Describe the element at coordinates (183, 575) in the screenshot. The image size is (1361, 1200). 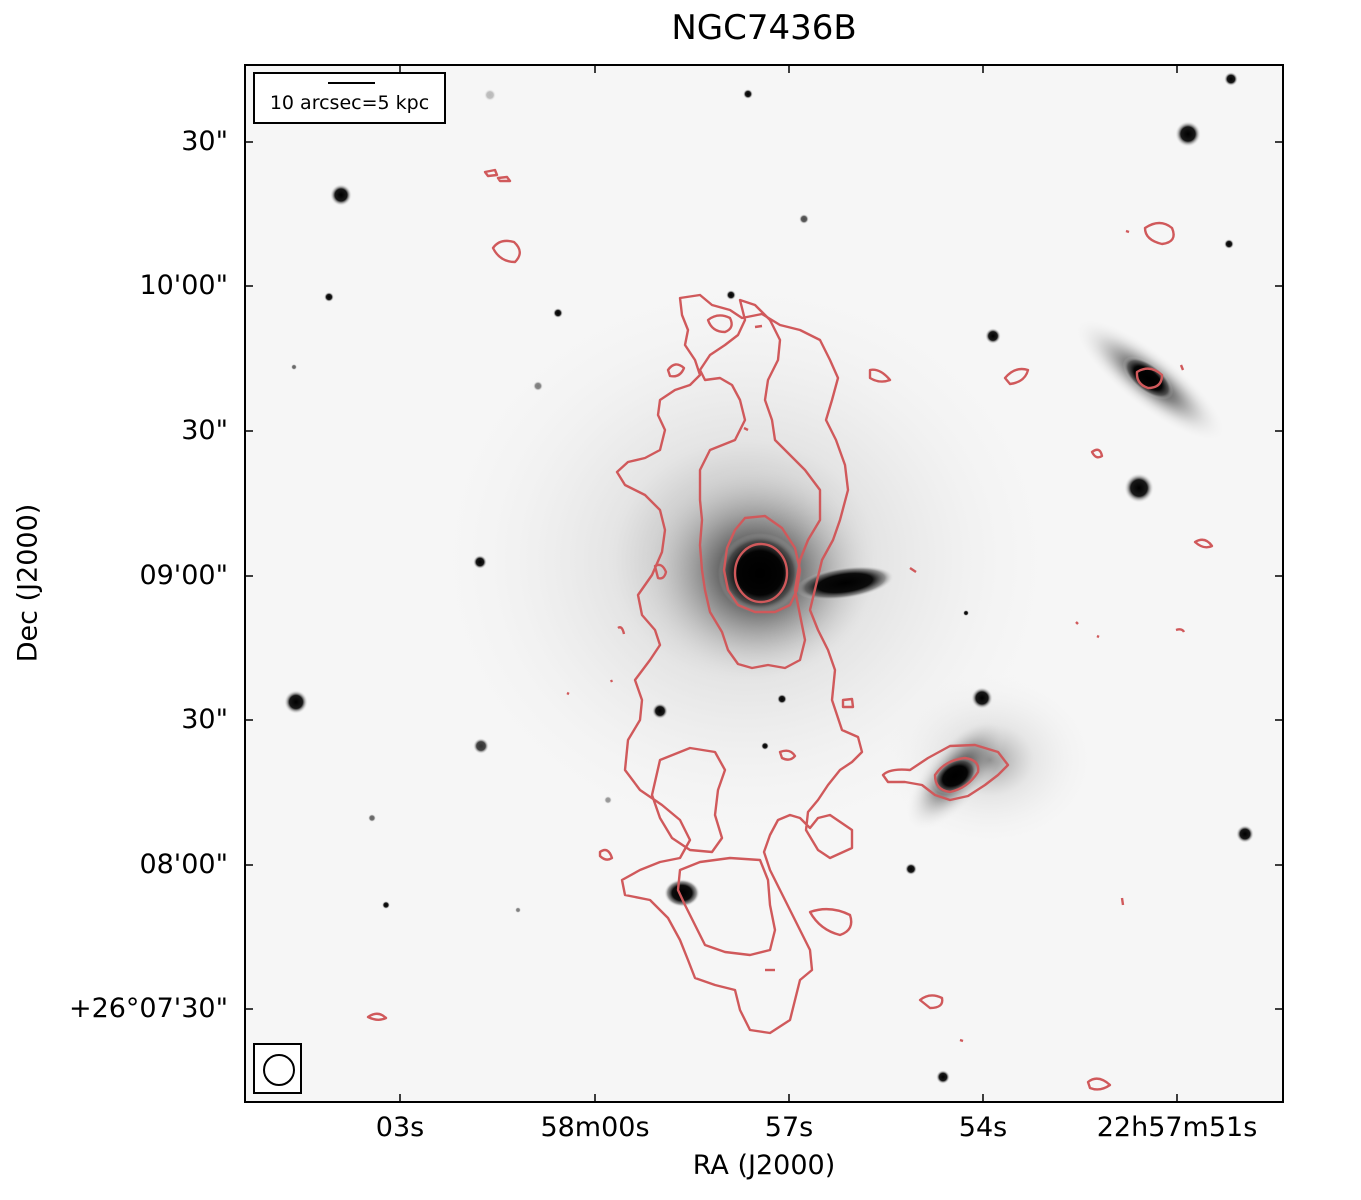
I see `y-tick-label: 09'00"` at that location.